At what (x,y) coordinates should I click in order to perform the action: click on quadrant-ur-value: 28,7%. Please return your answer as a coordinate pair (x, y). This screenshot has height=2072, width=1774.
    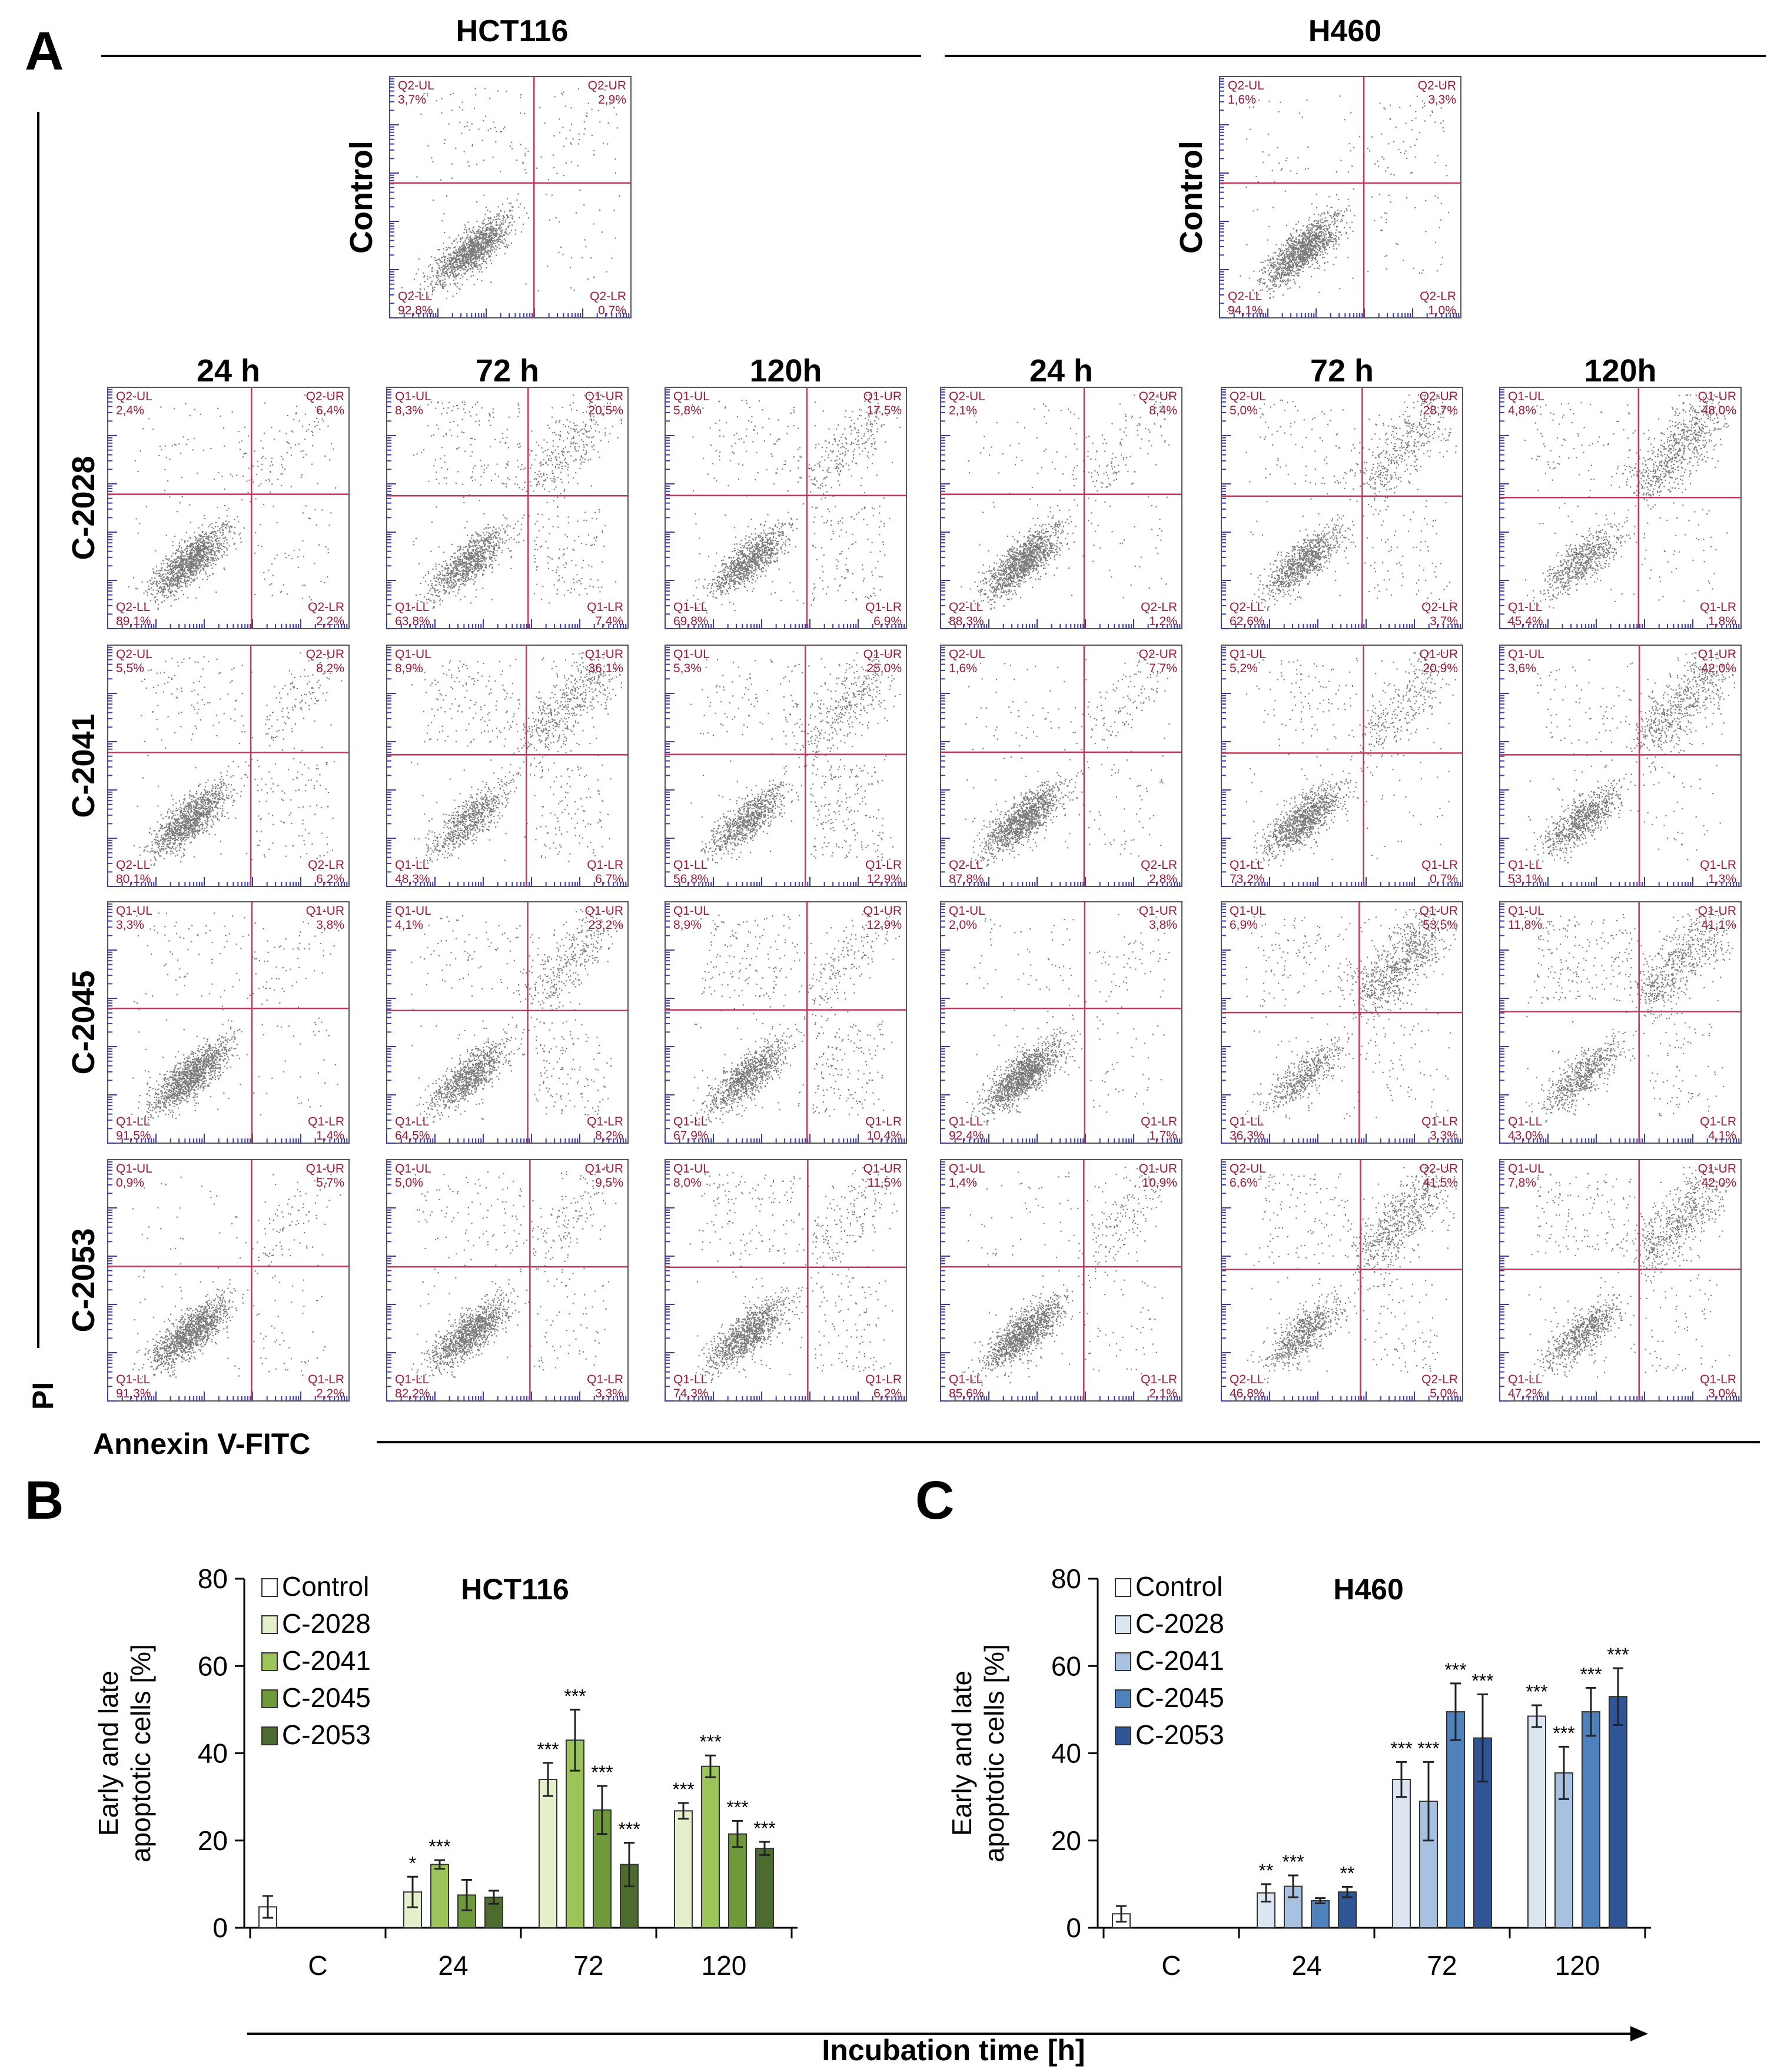
    Looking at the image, I should click on (1440, 410).